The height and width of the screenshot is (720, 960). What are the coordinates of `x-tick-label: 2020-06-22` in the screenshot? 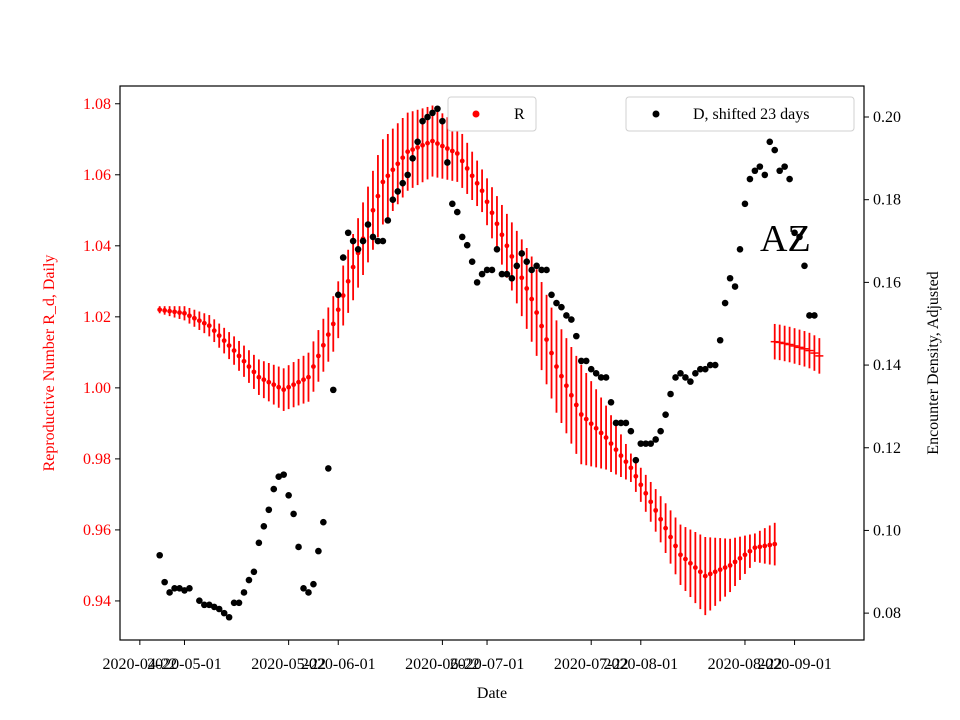 It's located at (442, 664).